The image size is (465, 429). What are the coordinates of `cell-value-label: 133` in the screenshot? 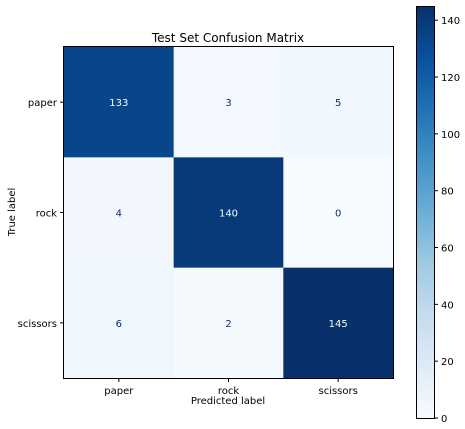 It's located at (118, 103).